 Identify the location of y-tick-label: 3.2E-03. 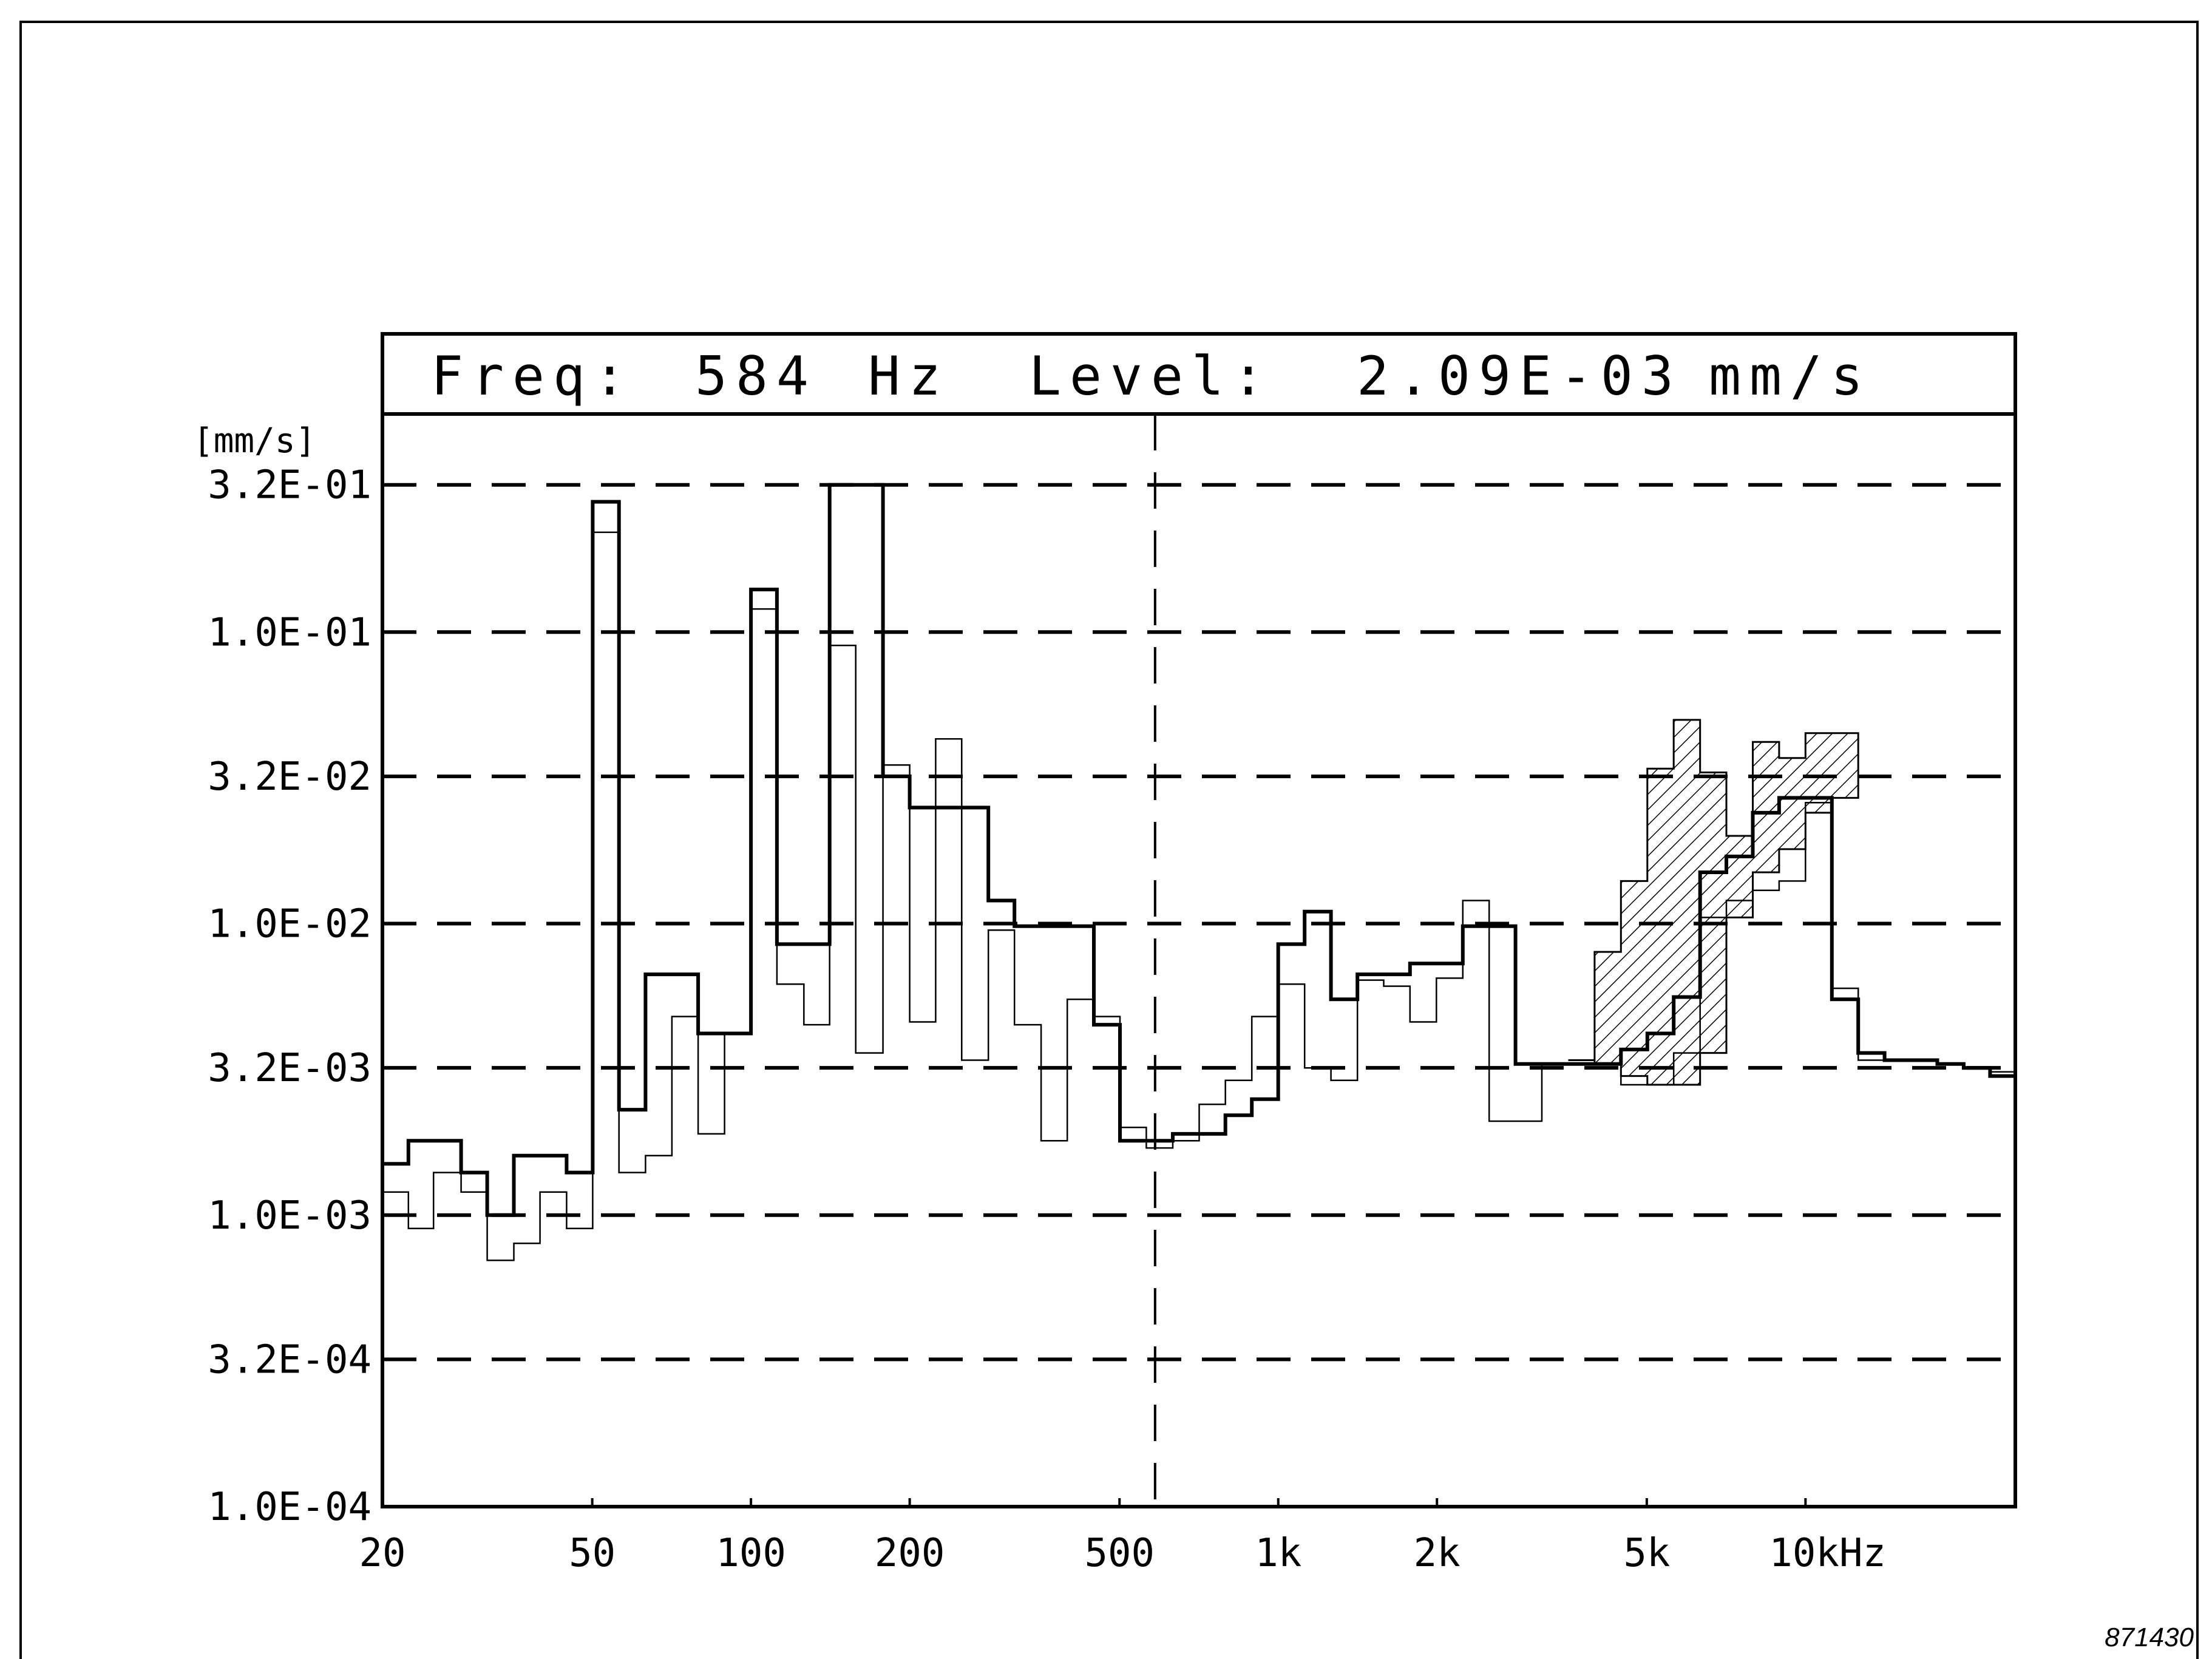
(289, 1068).